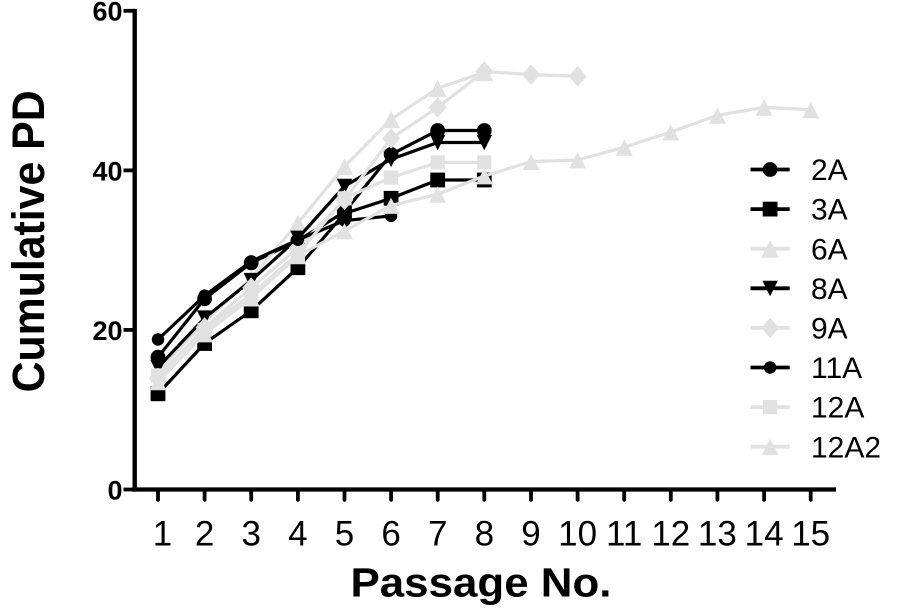 The image size is (919, 612). What do you see at coordinates (107, 171) in the screenshot?
I see `svg-text: 40` at bounding box center [107, 171].